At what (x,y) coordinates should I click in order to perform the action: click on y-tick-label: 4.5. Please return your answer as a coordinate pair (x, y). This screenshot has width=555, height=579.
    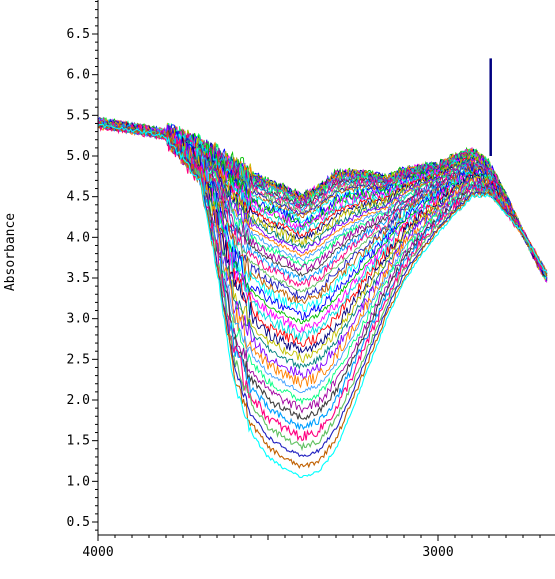
    Looking at the image, I should click on (78, 197).